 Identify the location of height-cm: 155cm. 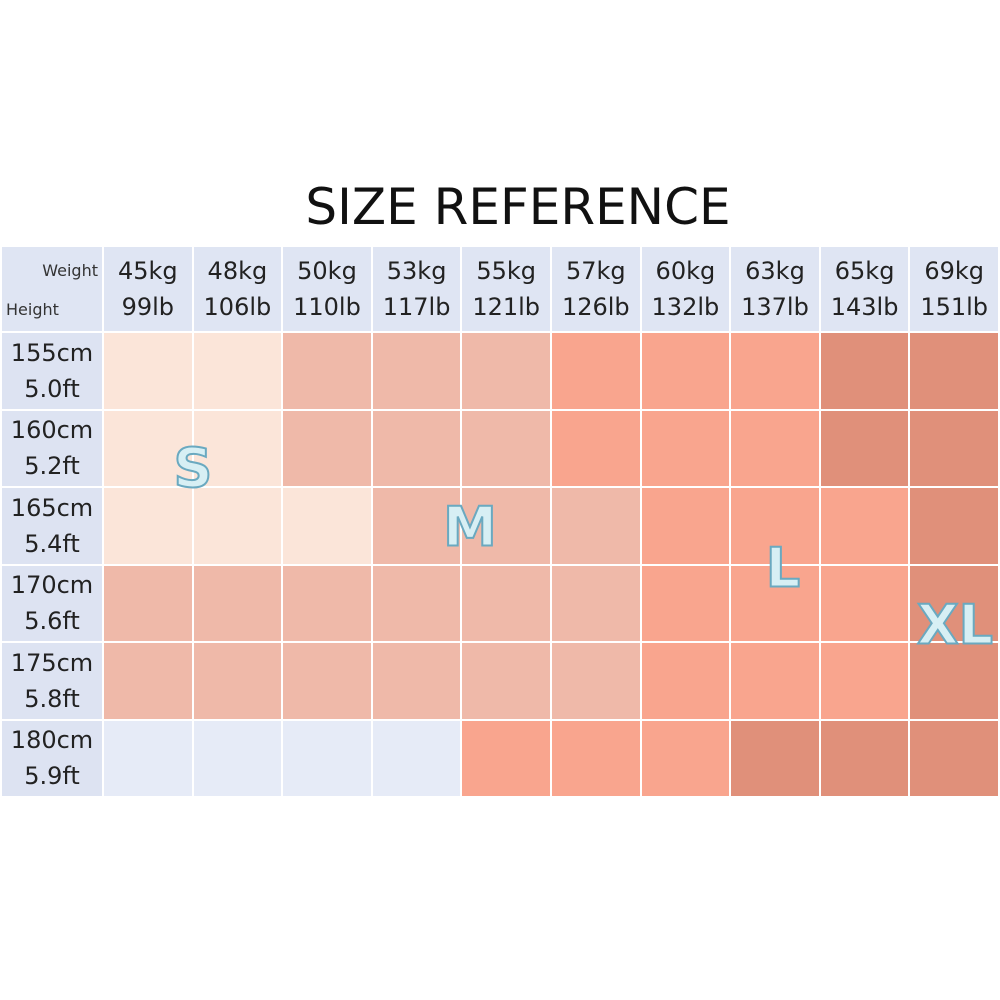
(52, 352).